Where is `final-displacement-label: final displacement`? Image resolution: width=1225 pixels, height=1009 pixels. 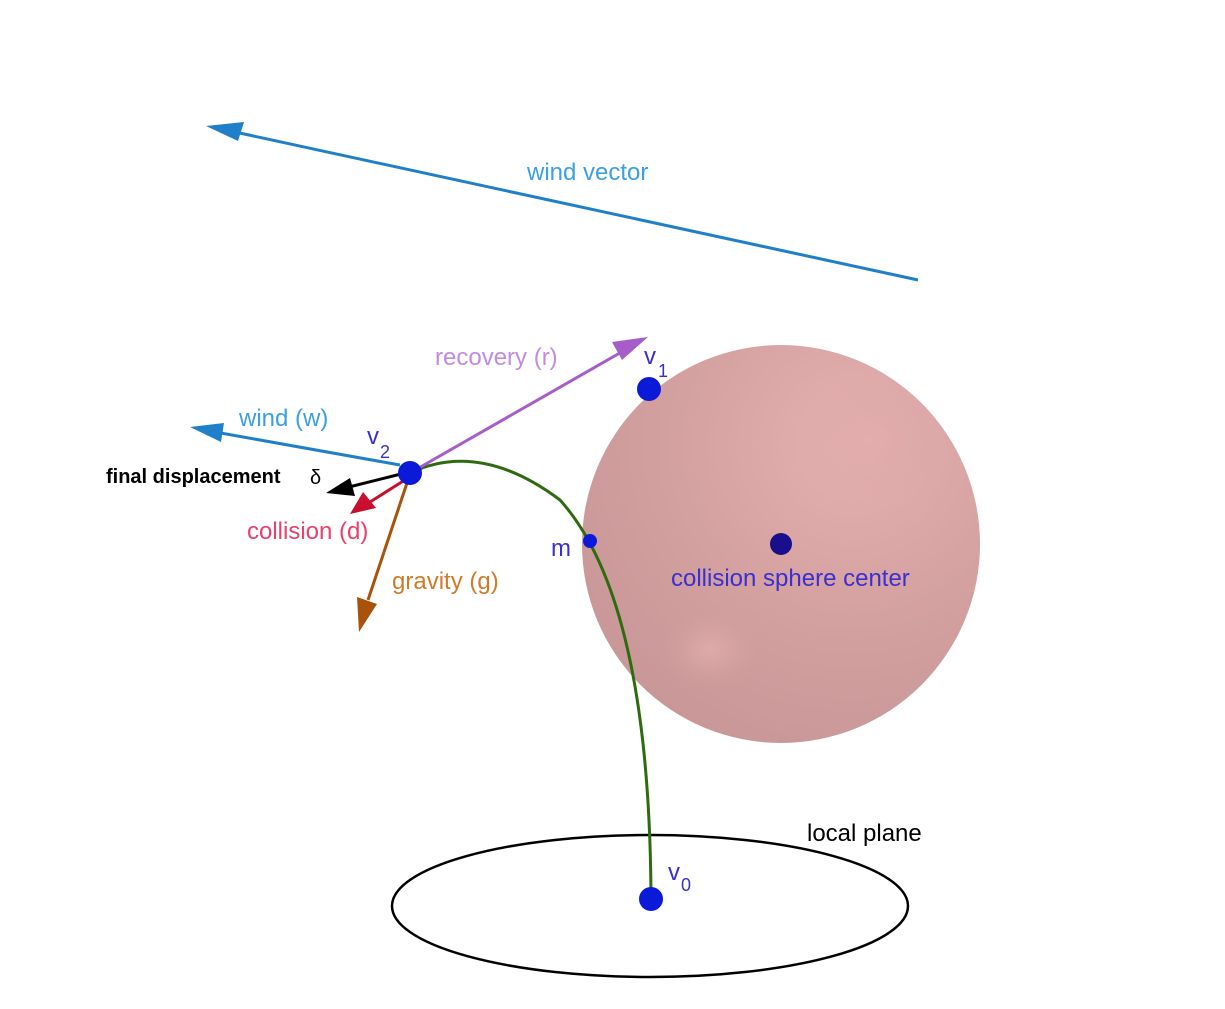
final-displacement-label: final displacement is located at coordinates (193, 477).